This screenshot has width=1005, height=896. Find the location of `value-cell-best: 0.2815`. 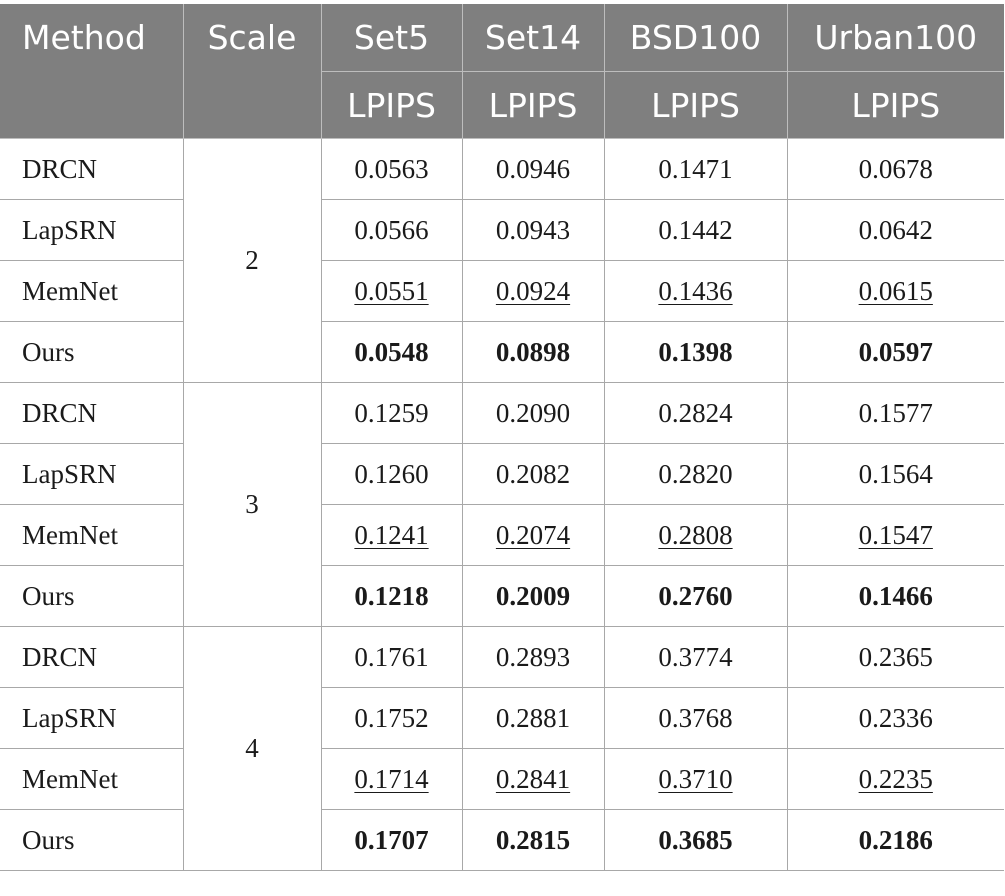

value-cell-best: 0.2815 is located at coordinates (533, 840).